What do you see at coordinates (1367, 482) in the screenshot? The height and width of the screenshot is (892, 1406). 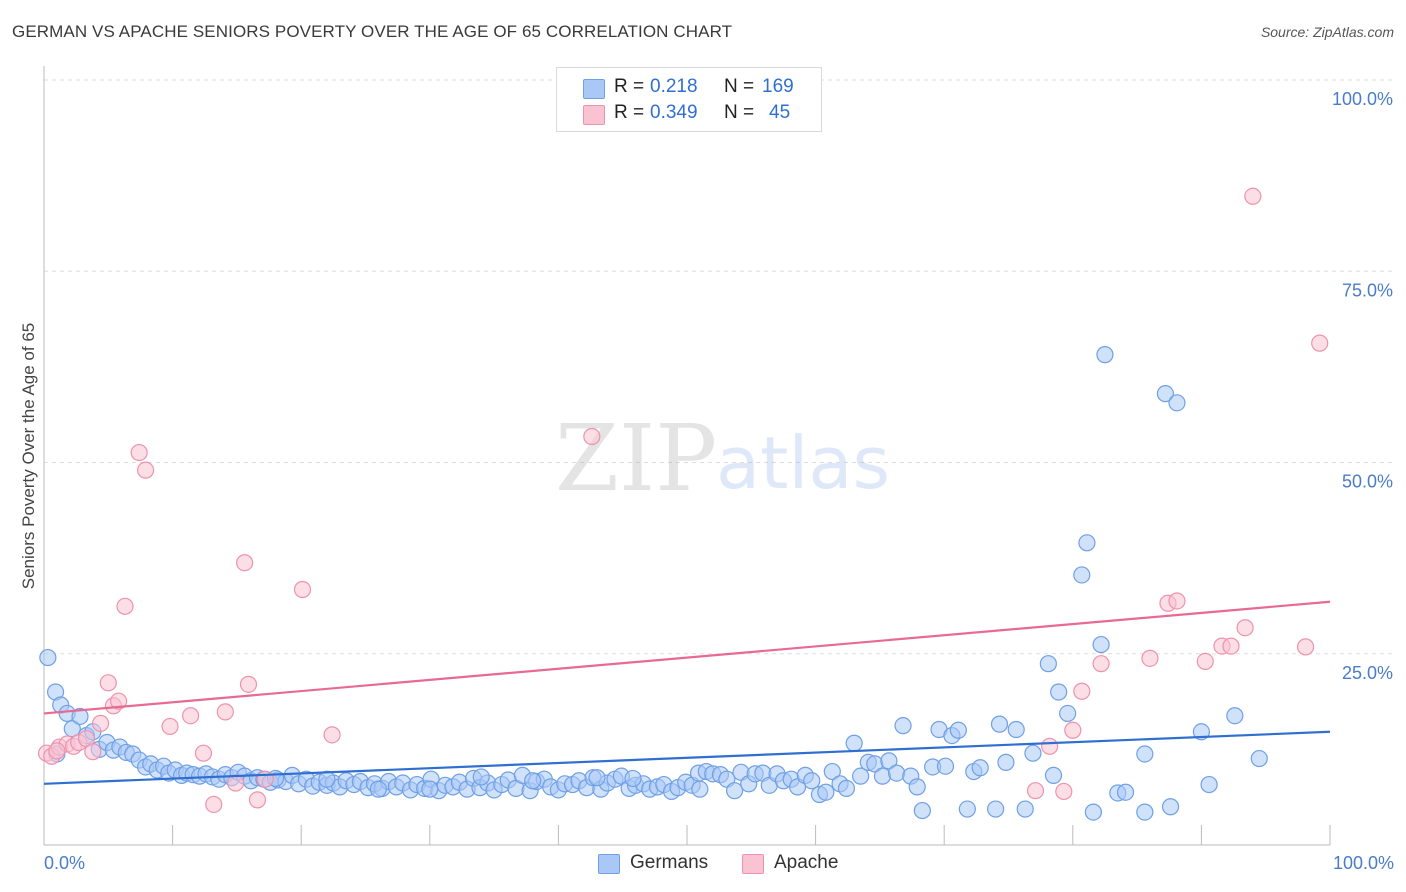 I see `y-tick-label: 50.0%` at bounding box center [1367, 482].